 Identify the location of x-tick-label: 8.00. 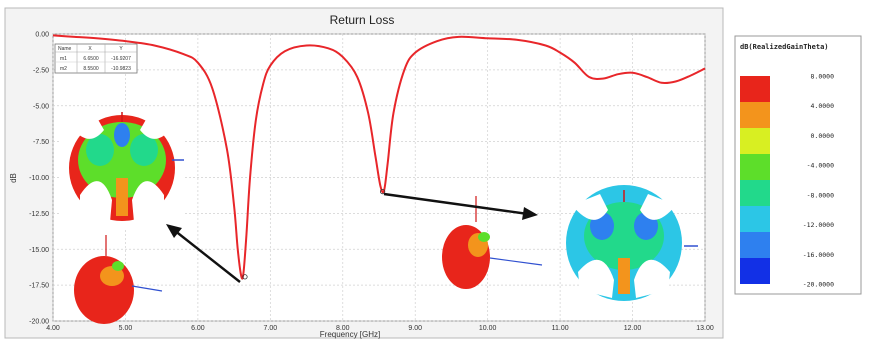
(343, 328).